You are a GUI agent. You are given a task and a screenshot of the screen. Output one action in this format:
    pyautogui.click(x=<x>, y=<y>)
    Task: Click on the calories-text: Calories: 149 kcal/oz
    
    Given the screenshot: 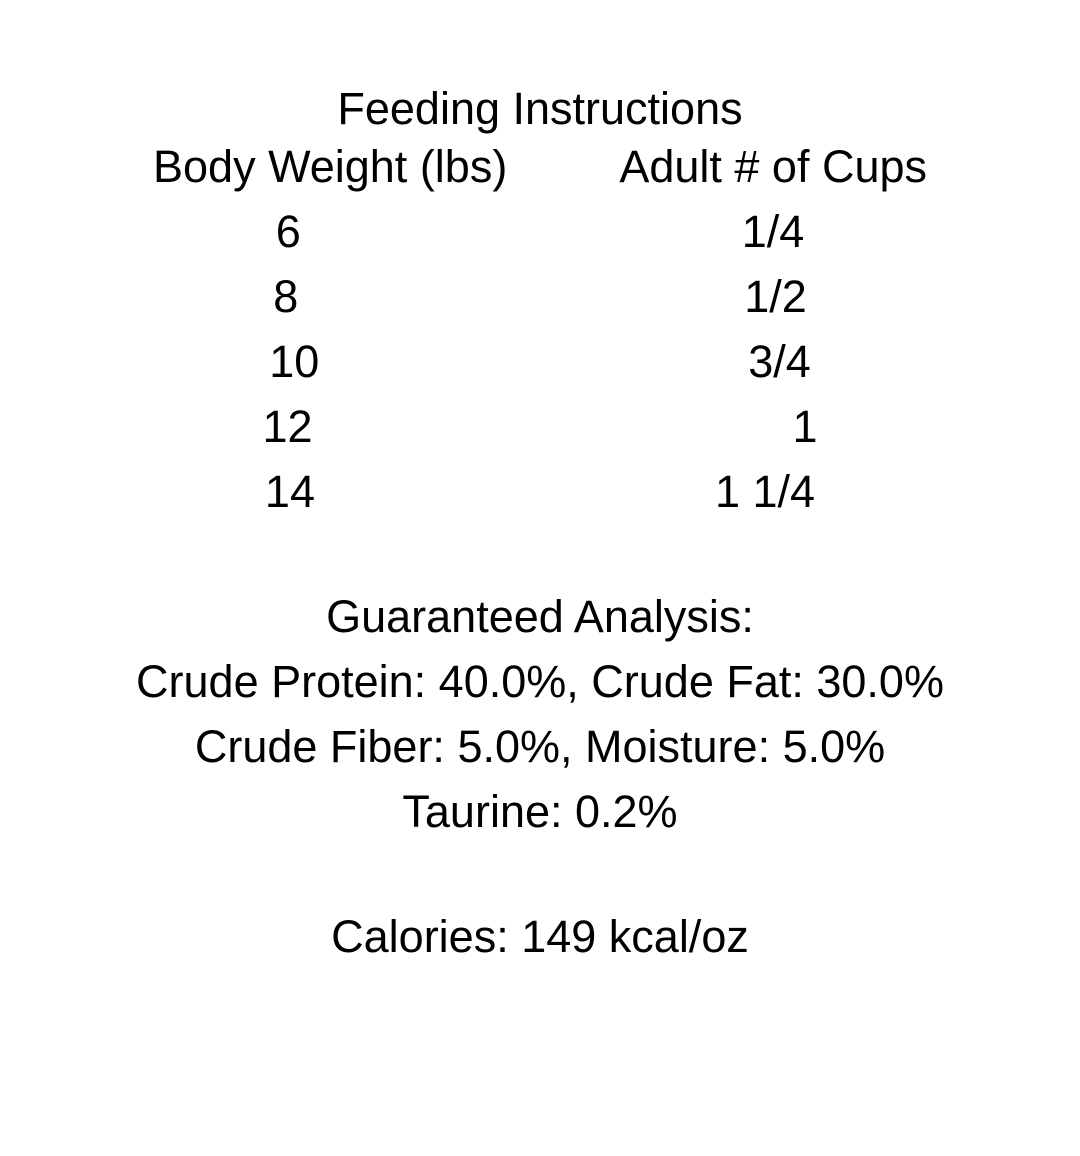 What is the action you would take?
    pyautogui.click(x=540, y=936)
    